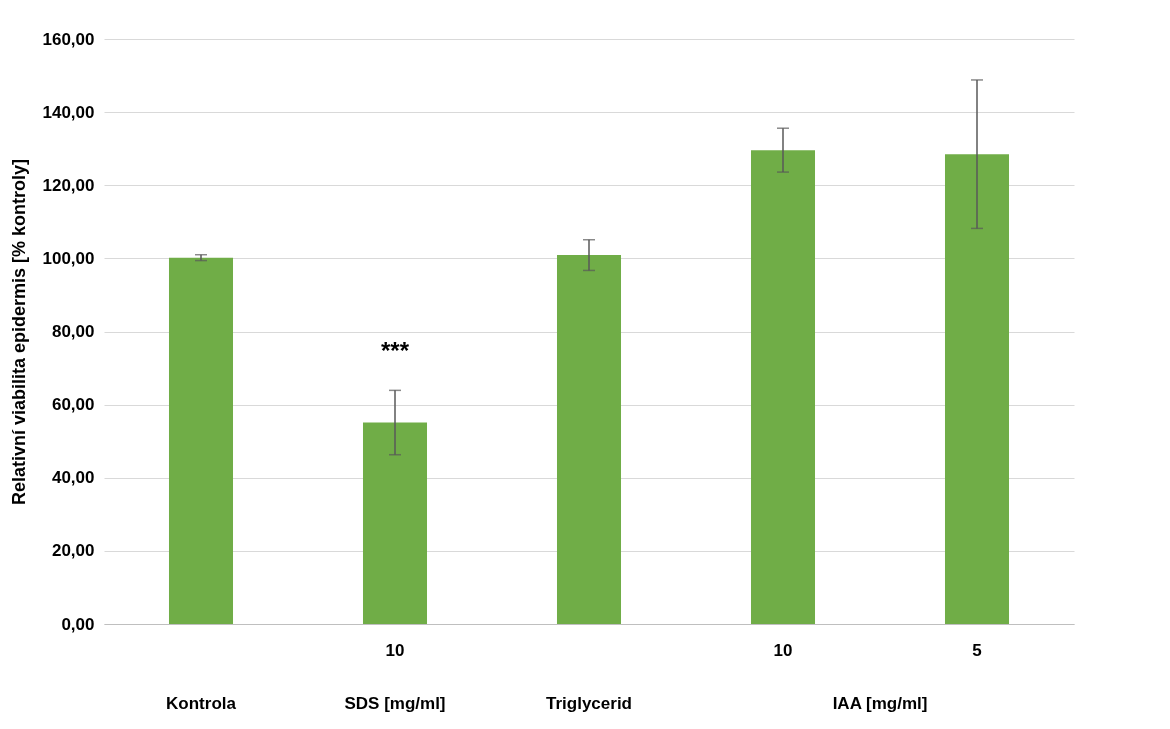 The height and width of the screenshot is (729, 1170). Describe the element at coordinates (977, 650) in the screenshot. I see `x-tick-label: 5` at that location.